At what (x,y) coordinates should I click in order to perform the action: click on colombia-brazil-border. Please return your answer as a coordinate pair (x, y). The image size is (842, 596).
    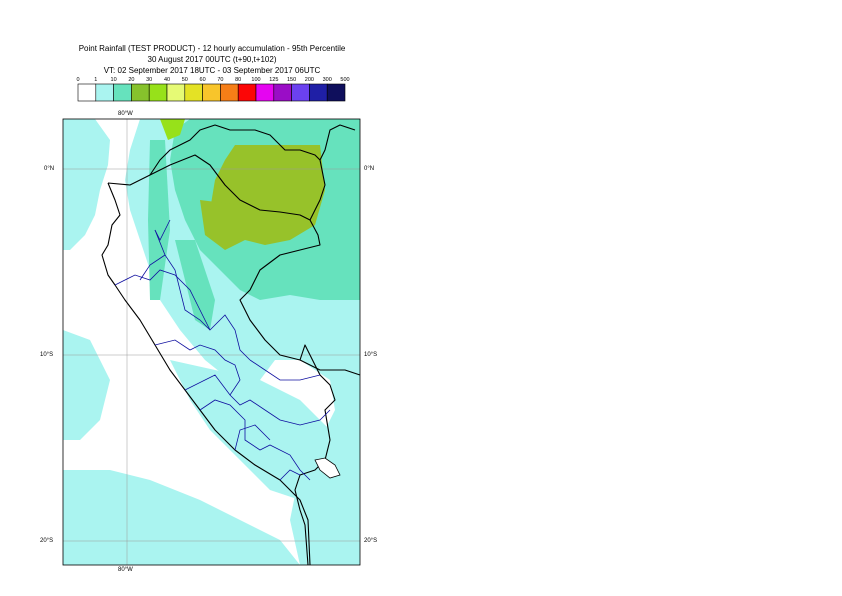
    Looking at the image, I should click on (317, 190).